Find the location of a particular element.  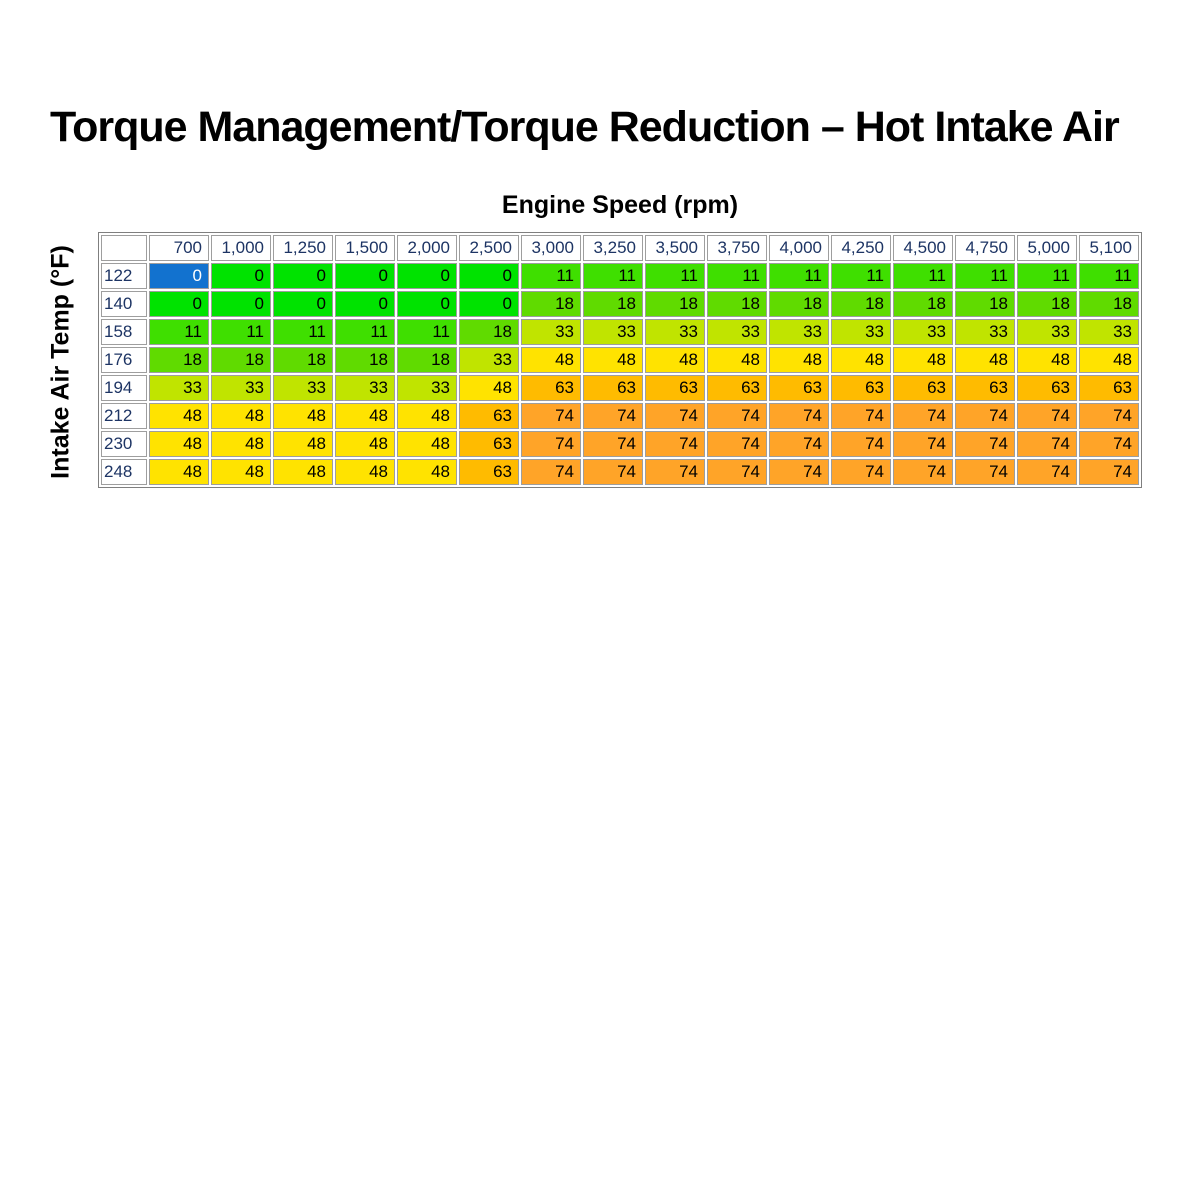

row-header: 140 is located at coordinates (124, 304).